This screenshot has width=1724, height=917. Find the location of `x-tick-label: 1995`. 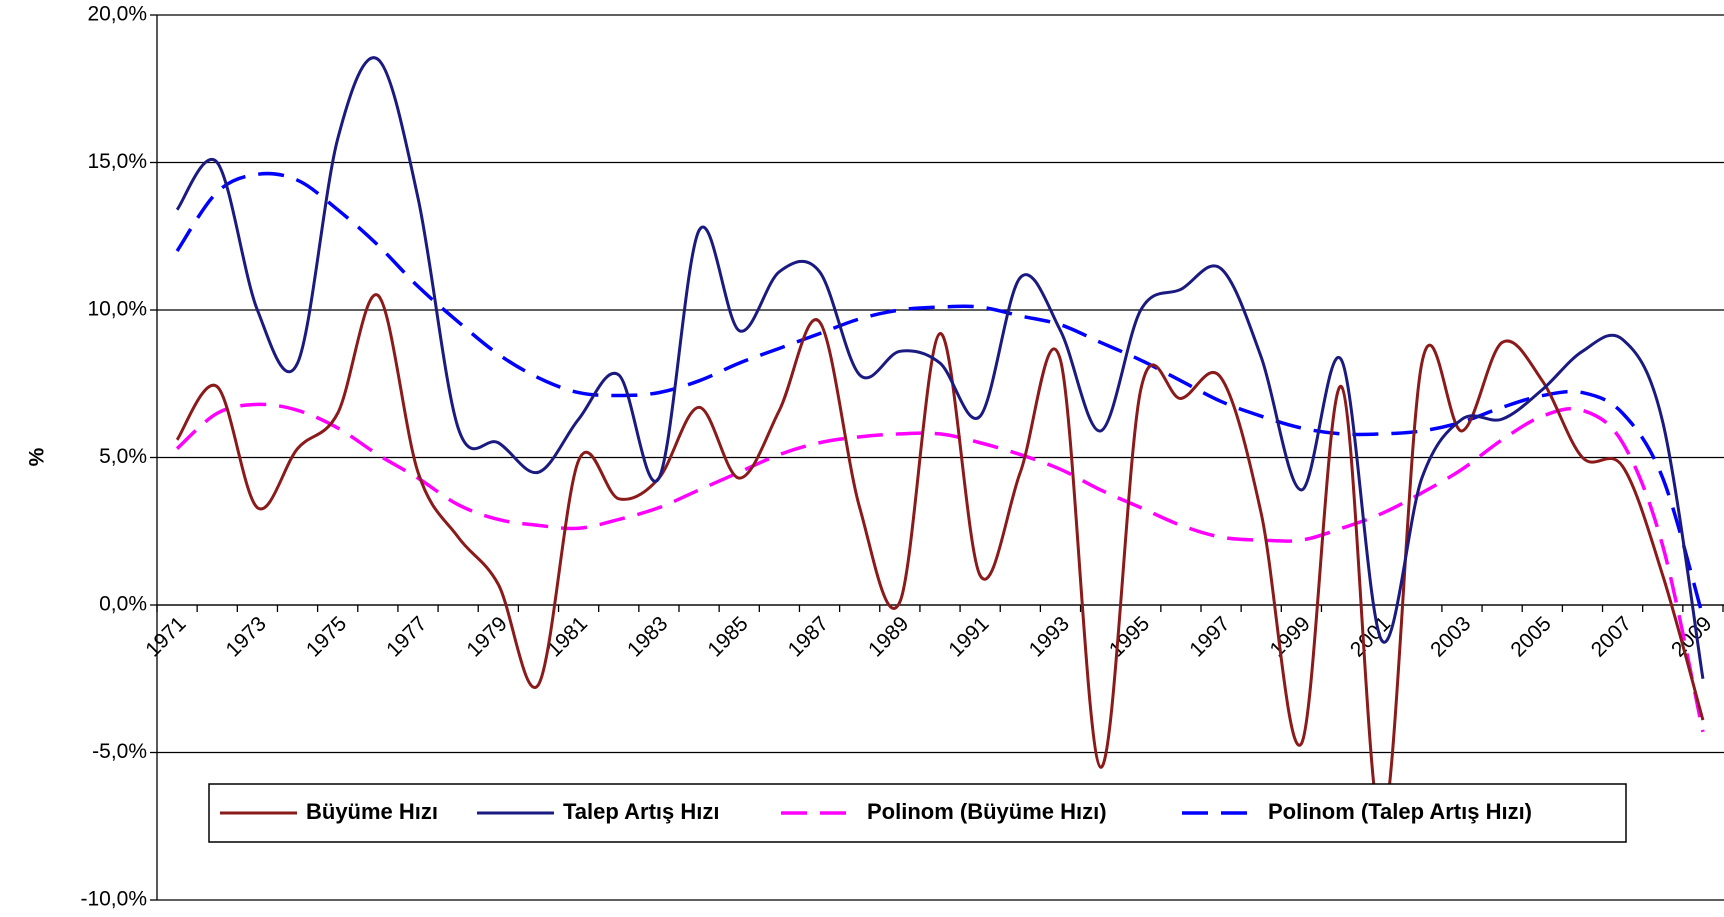

x-tick-label: 1995 is located at coordinates (1129, 636).